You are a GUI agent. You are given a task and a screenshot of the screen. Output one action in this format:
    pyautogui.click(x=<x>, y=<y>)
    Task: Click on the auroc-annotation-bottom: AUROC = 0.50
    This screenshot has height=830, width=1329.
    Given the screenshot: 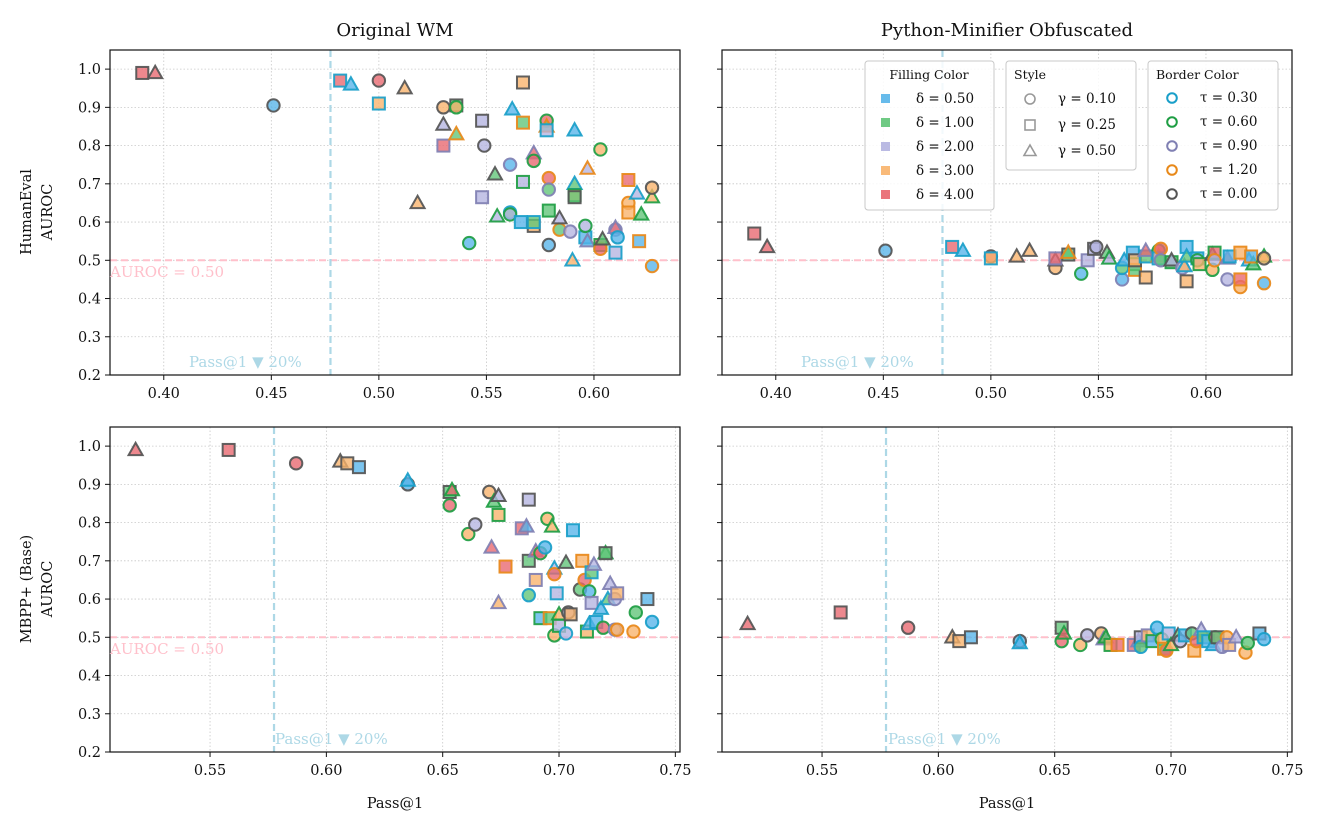 What is the action you would take?
    pyautogui.click(x=166, y=649)
    